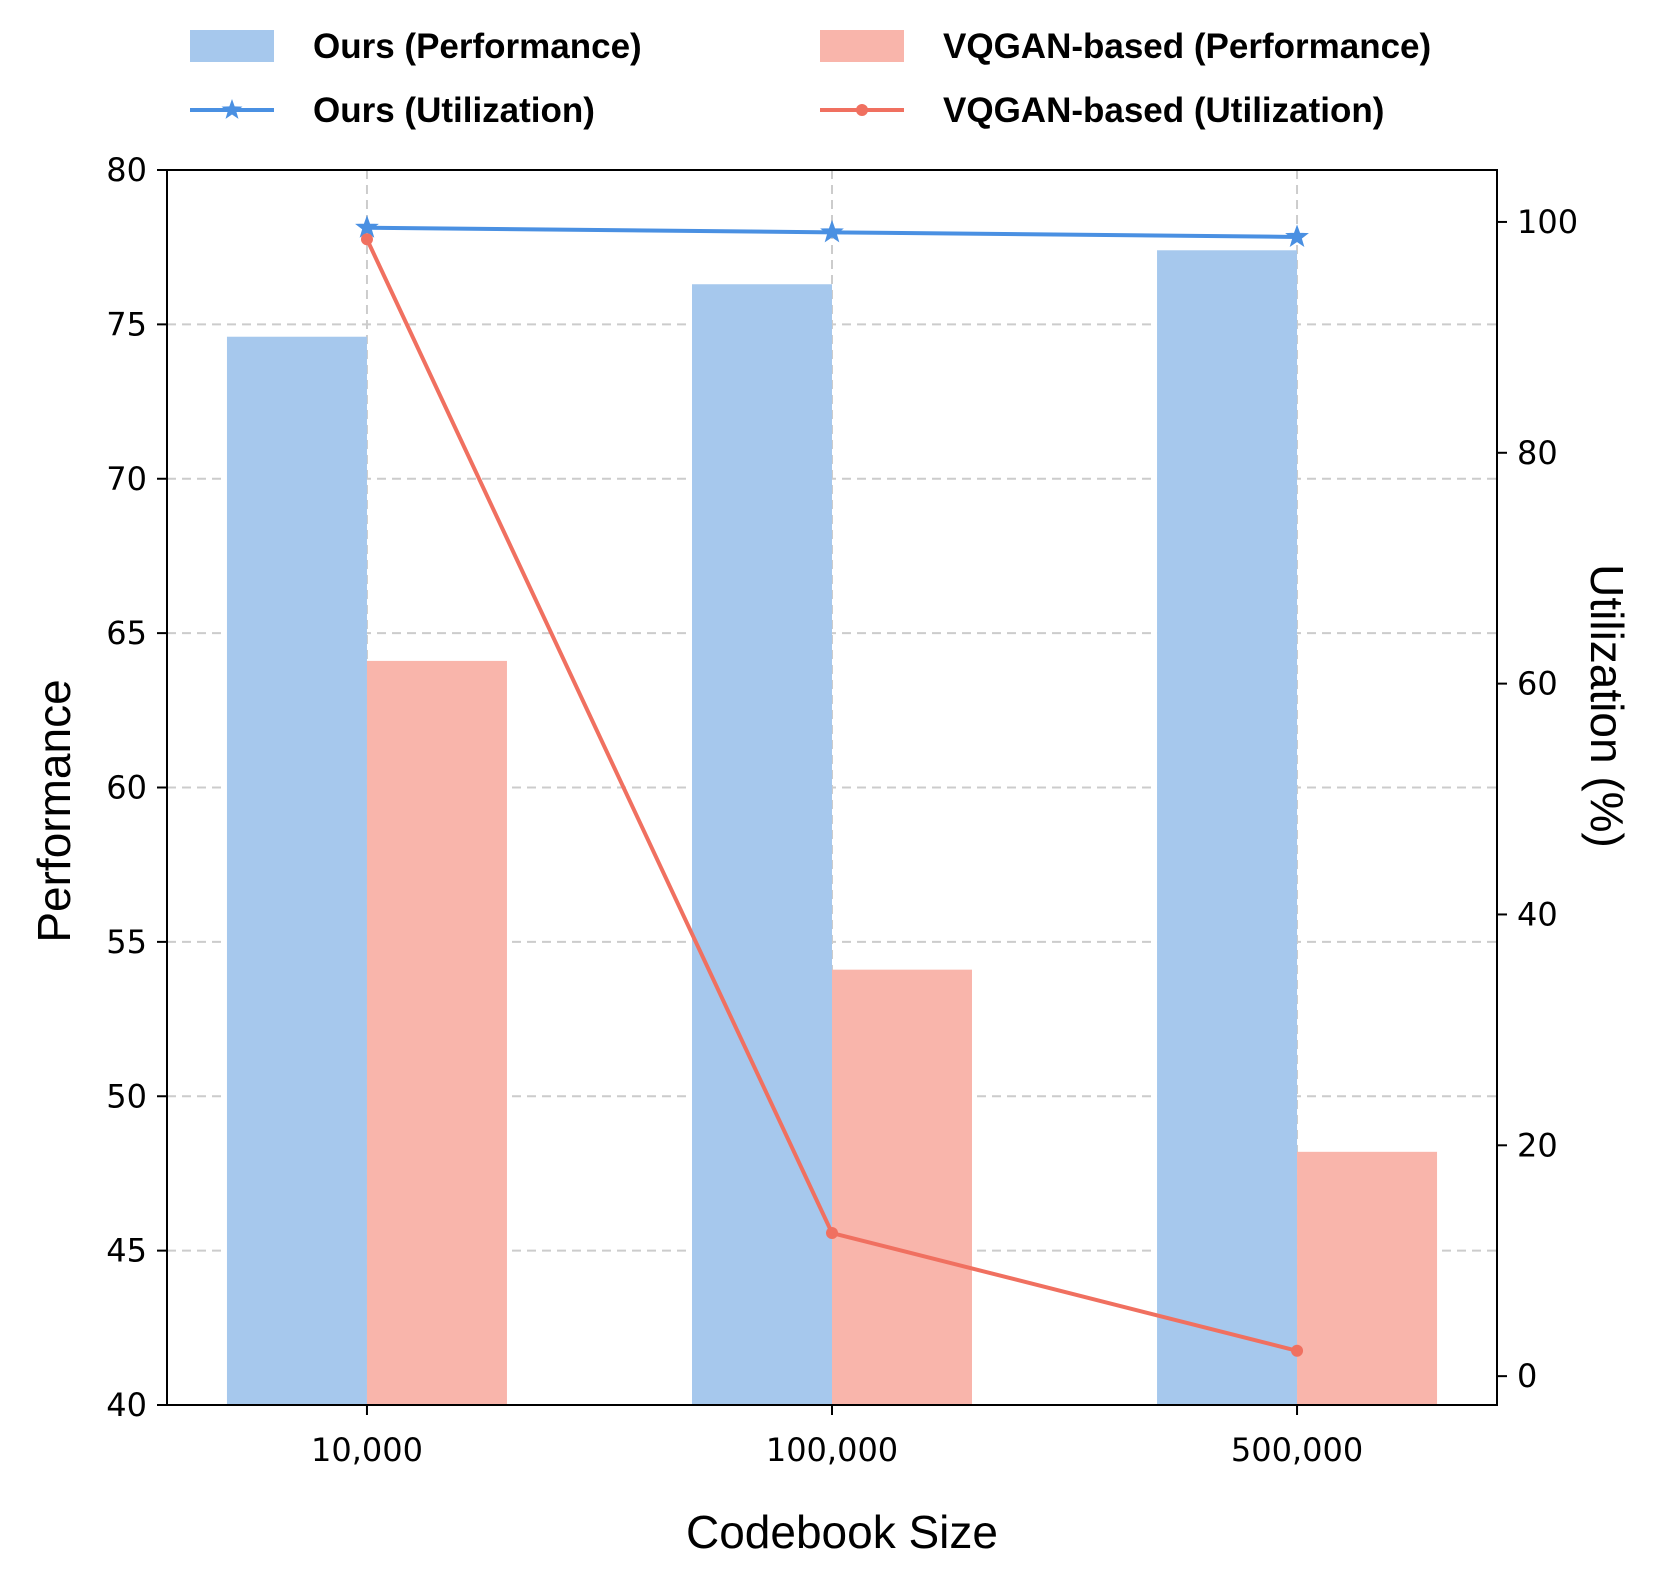 Image resolution: width=1661 pixels, height=1587 pixels. I want to click on legend-label: Ours (Performance), so click(477, 46).